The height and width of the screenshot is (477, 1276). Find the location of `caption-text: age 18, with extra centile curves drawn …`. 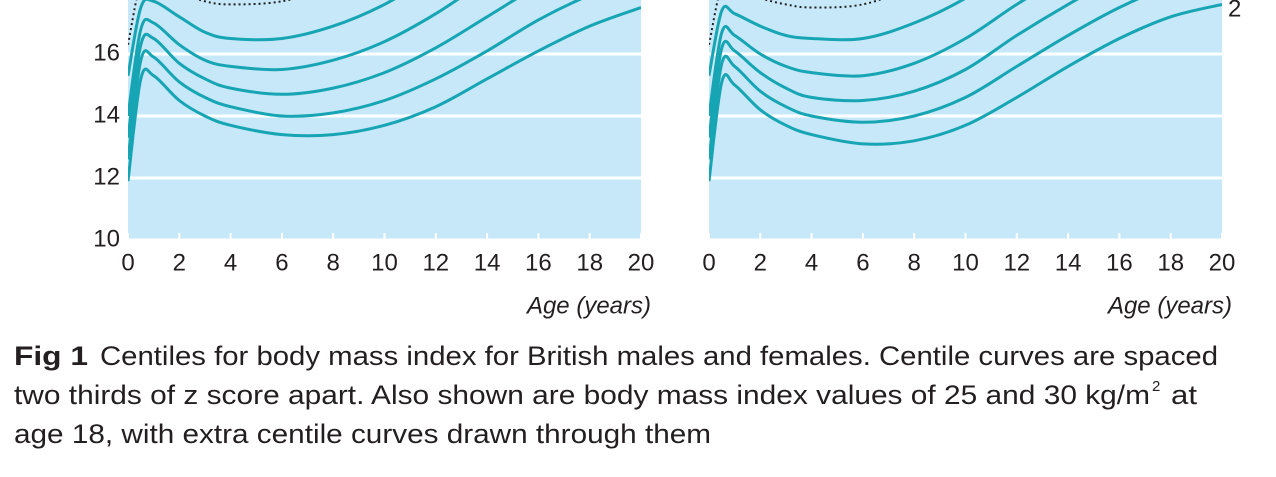

caption-text: age 18, with extra centile curves drawn … is located at coordinates (362, 434).